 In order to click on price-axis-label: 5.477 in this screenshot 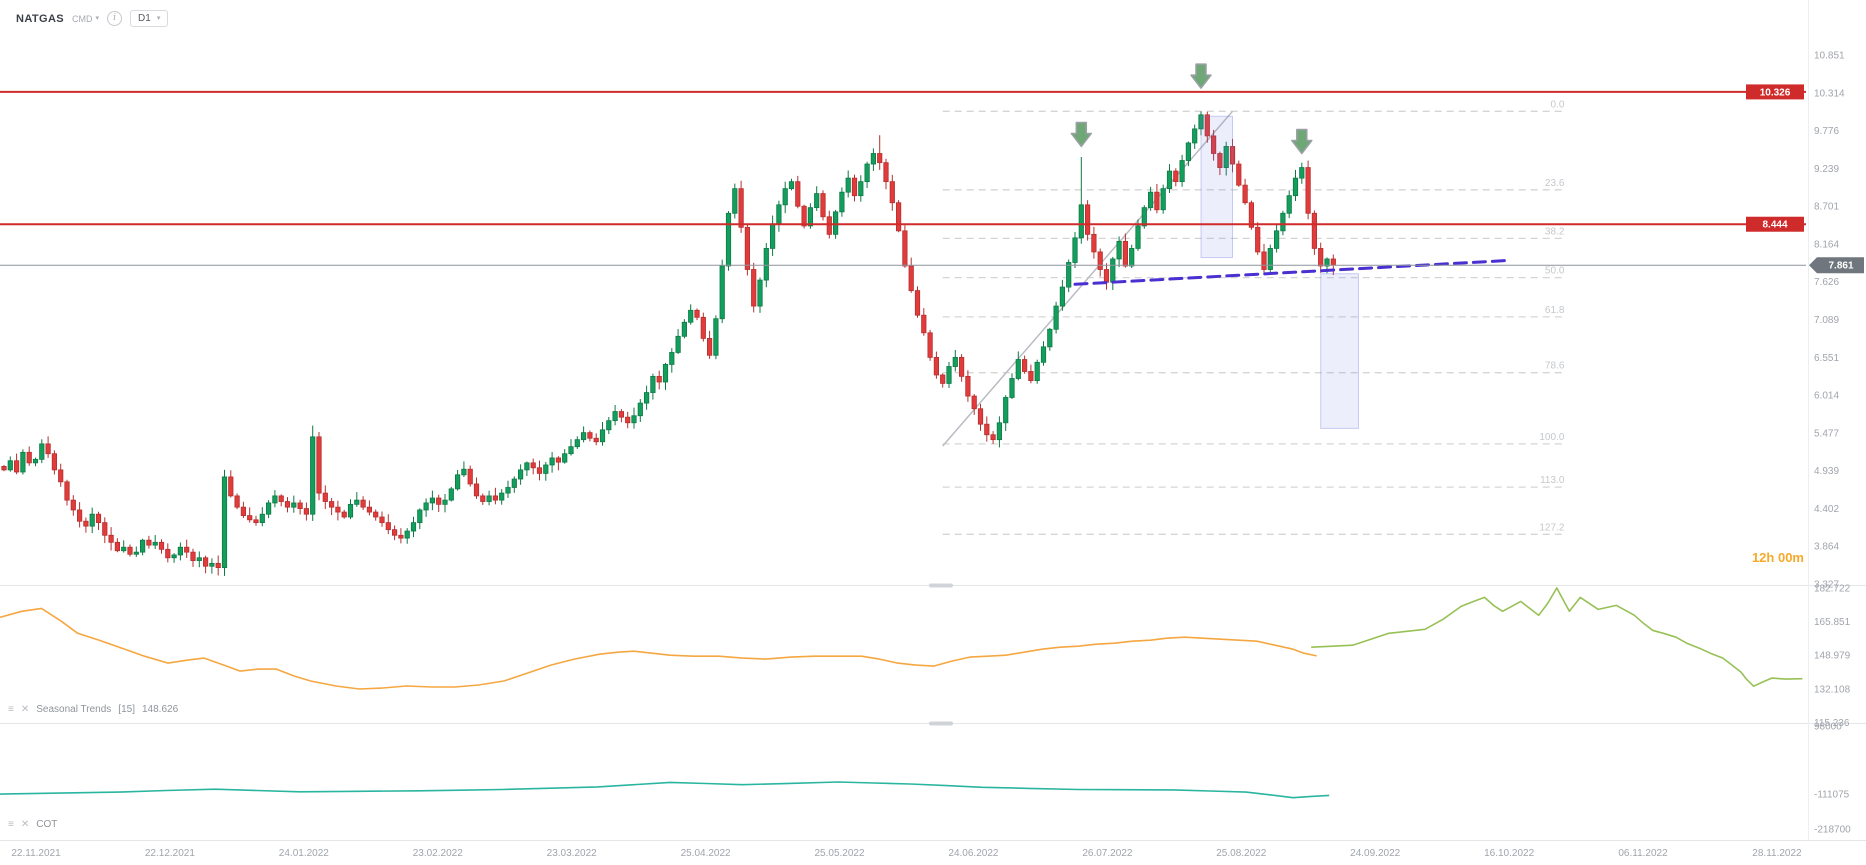, I will do `click(1826, 433)`.